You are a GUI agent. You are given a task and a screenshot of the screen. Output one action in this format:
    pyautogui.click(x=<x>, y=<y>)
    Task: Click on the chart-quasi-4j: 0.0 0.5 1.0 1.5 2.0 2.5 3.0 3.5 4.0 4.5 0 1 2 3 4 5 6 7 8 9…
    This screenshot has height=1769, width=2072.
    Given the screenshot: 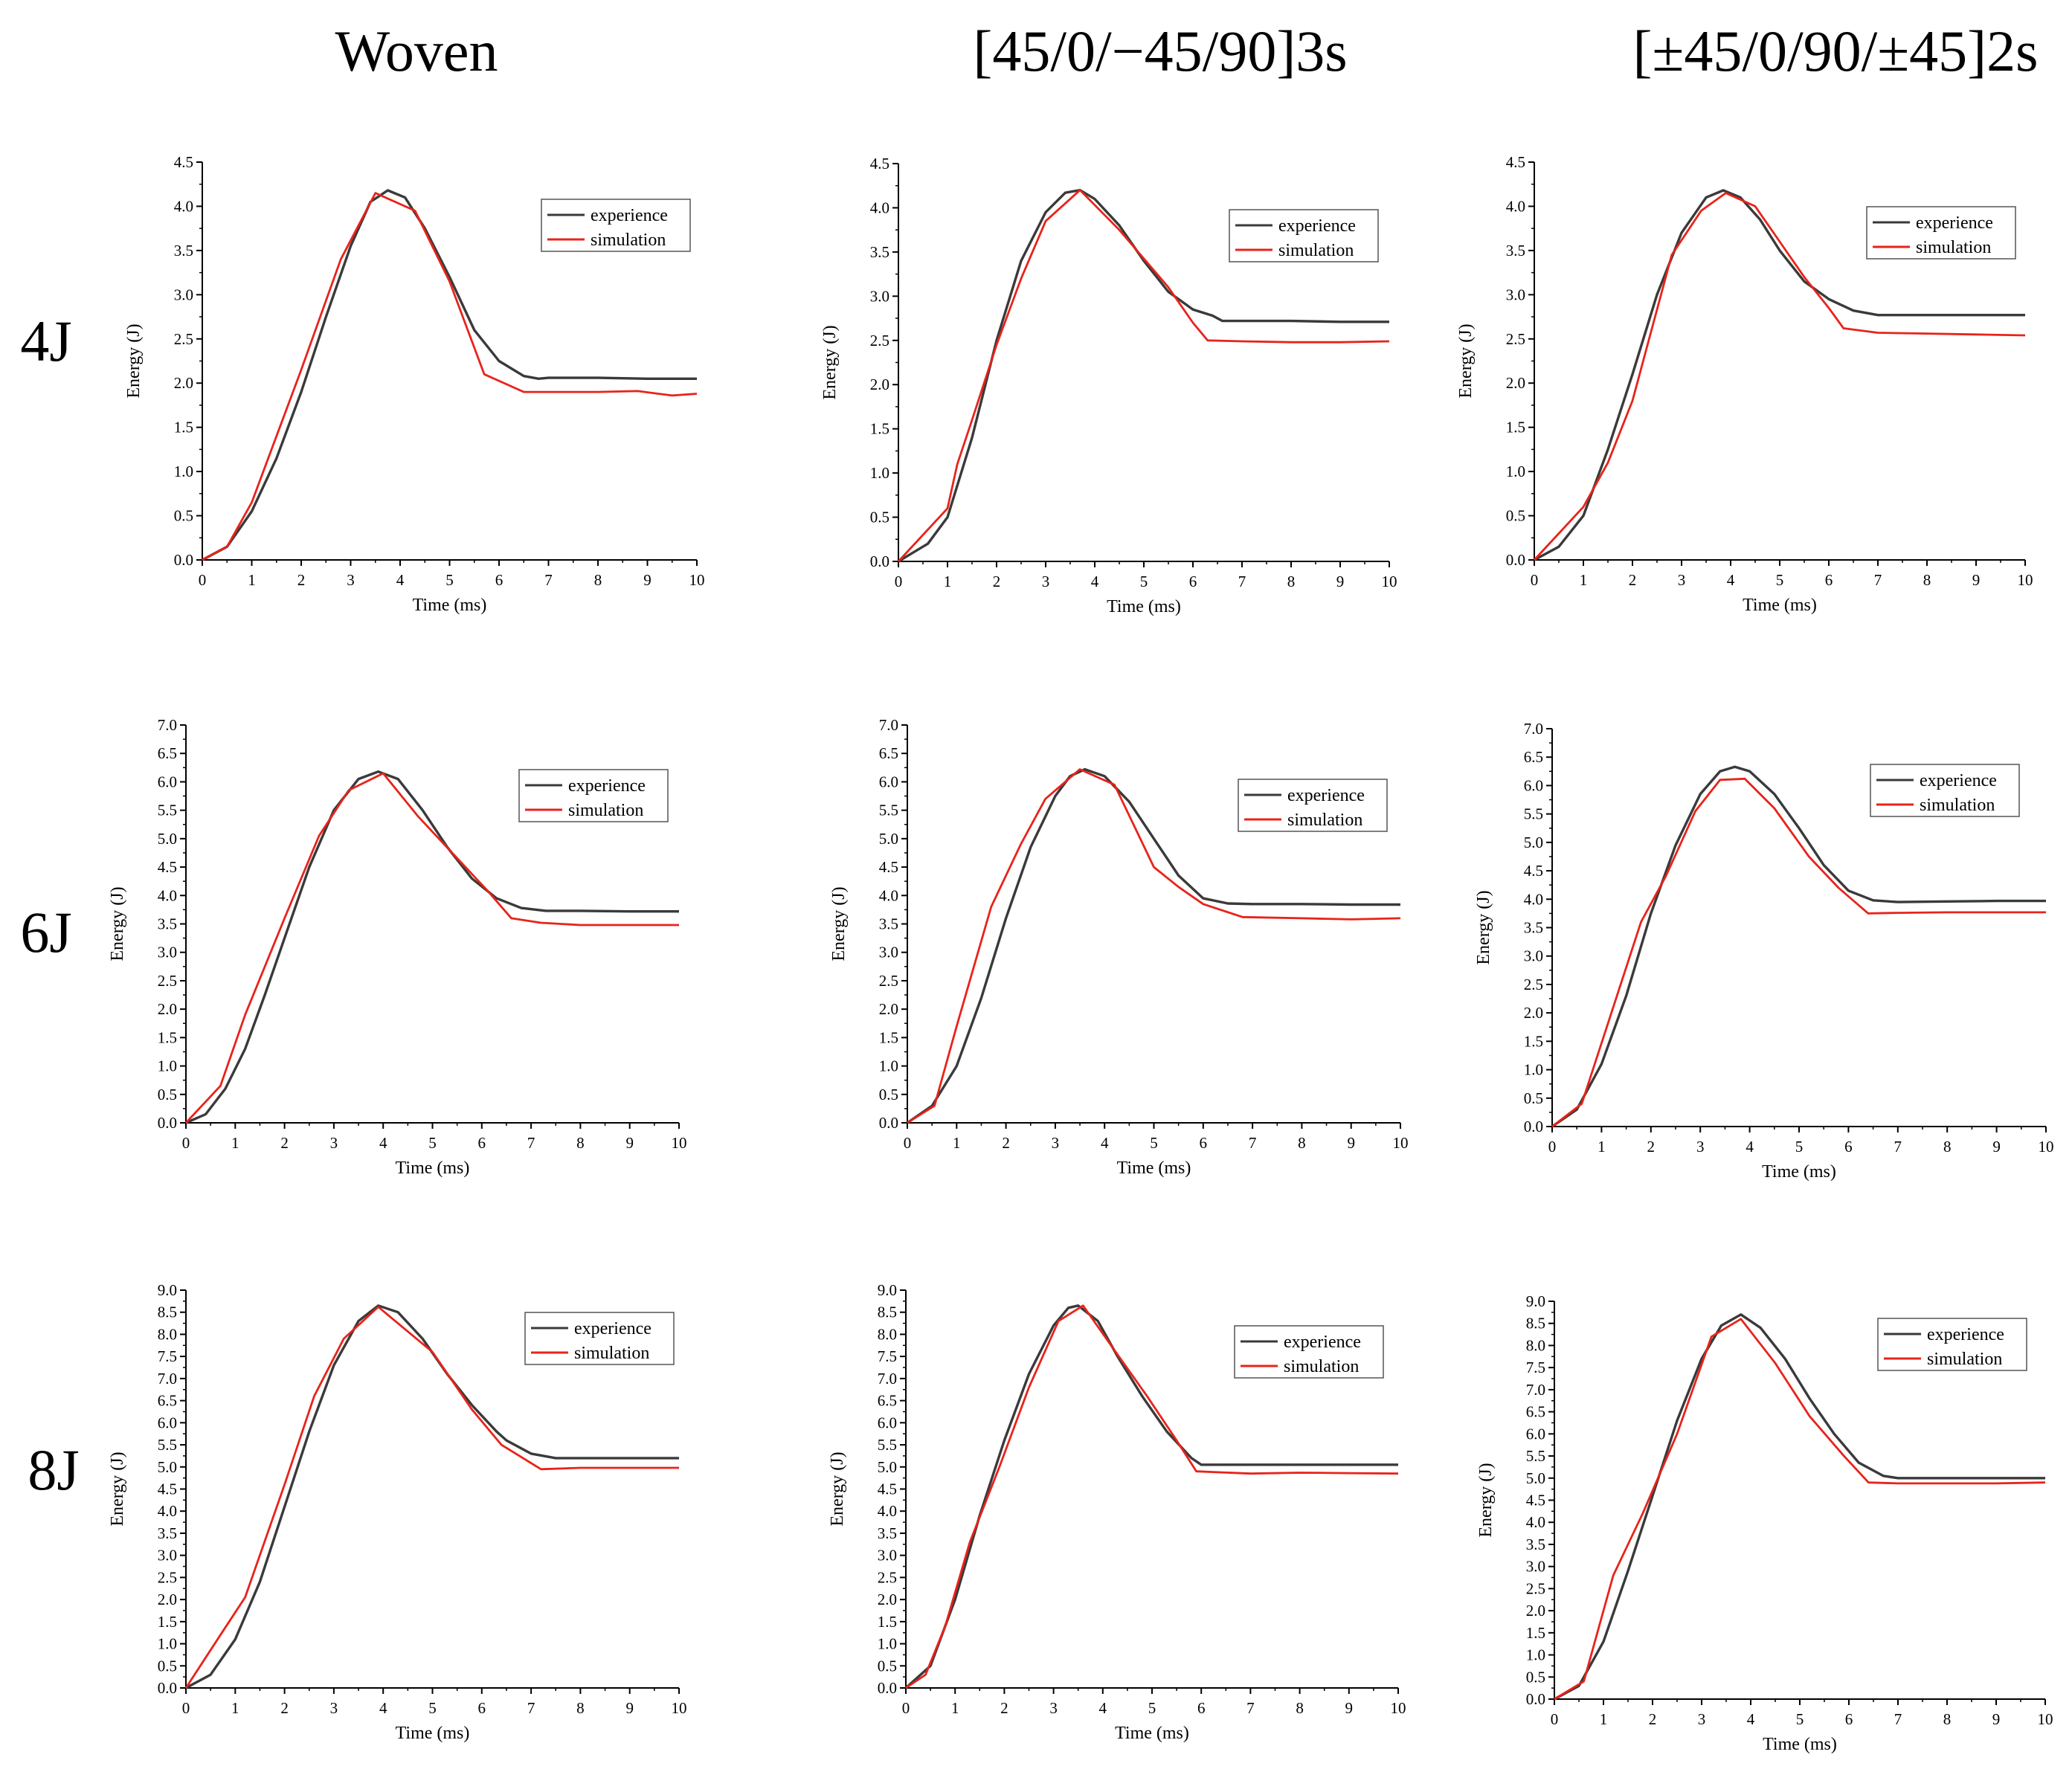 What is the action you would take?
    pyautogui.click(x=1108, y=385)
    